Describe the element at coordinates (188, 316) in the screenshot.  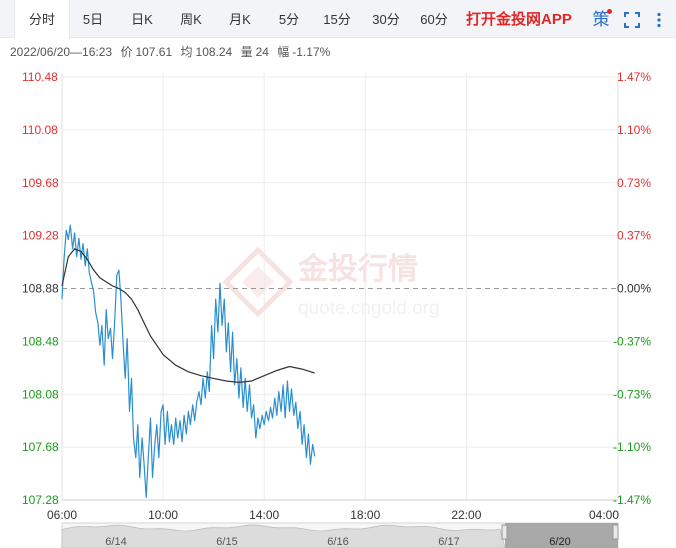
I see `avg-price-line` at that location.